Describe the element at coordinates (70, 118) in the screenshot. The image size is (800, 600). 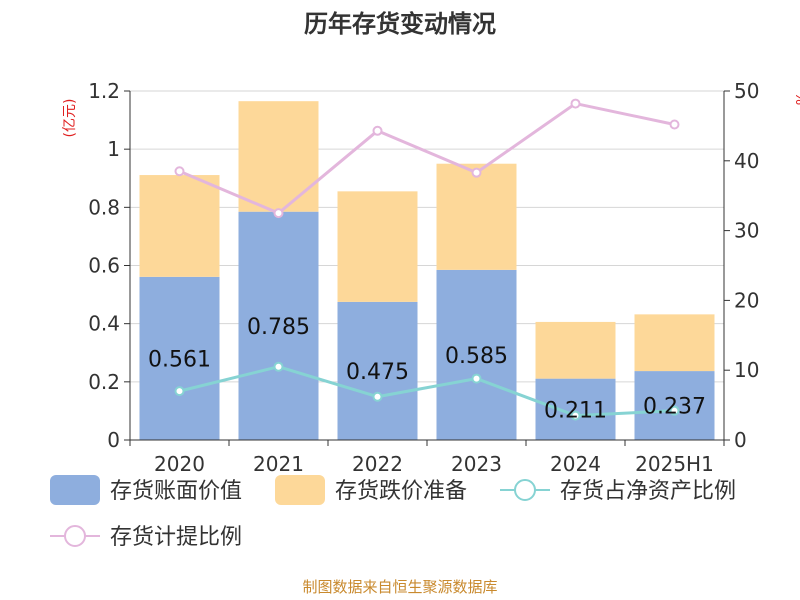
I see `y-left-unit: (亿元)` at that location.